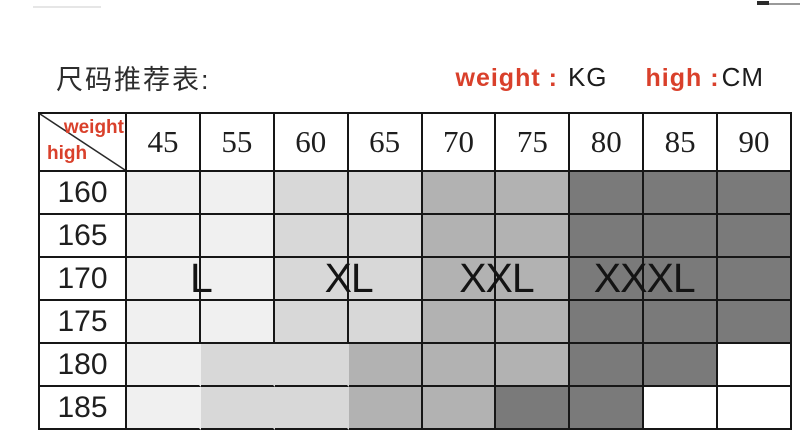  What do you see at coordinates (311, 143) in the screenshot?
I see `weight-col-header: 60` at bounding box center [311, 143].